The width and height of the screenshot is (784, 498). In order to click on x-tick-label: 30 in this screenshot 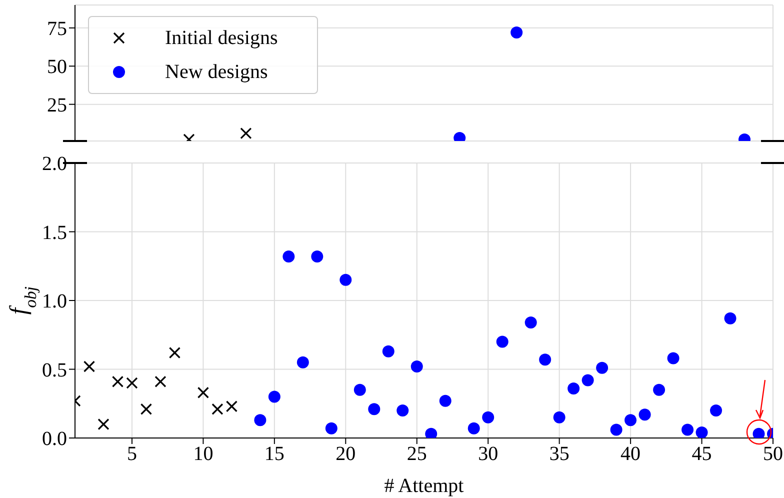, I will do `click(488, 454)`.